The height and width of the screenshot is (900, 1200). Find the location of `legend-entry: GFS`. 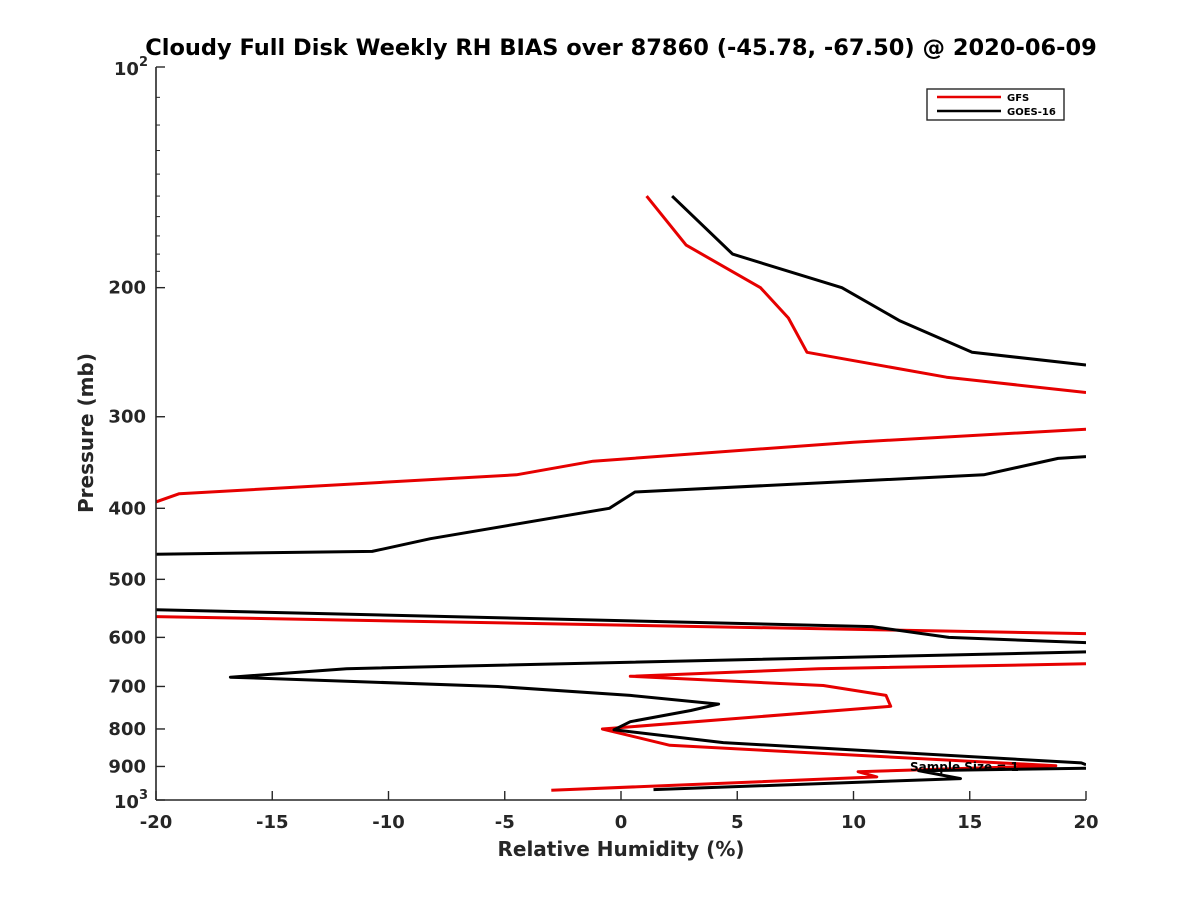

legend-entry: GFS is located at coordinates (1018, 98).